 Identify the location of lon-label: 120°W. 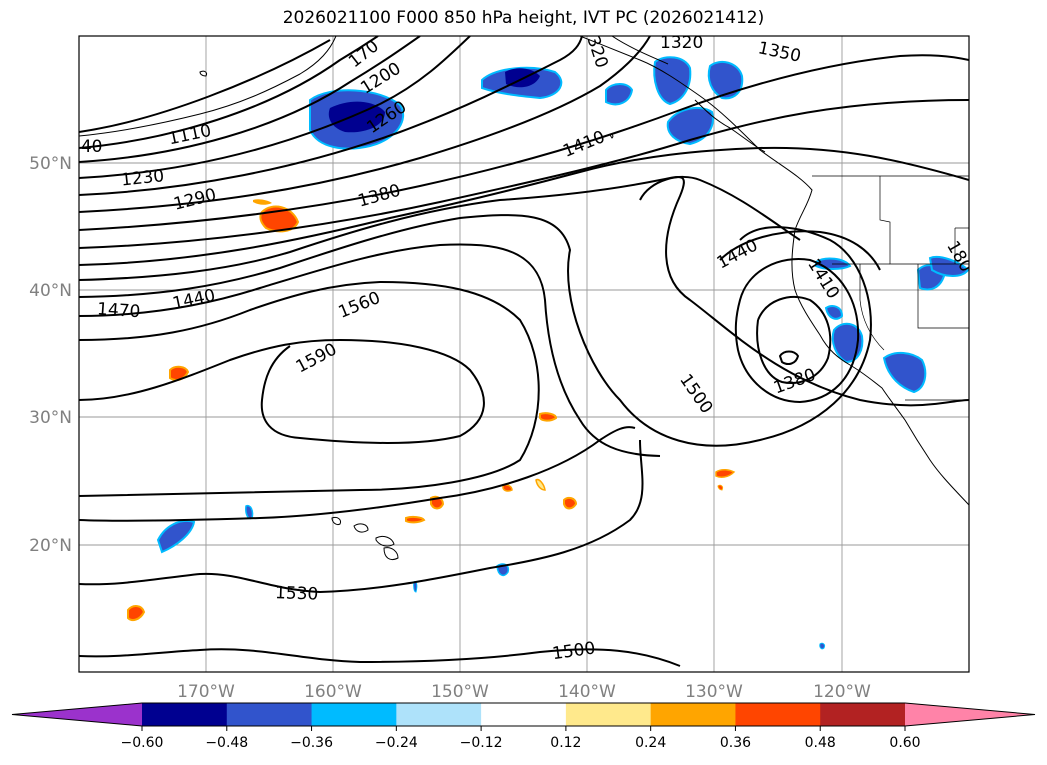
(842, 692).